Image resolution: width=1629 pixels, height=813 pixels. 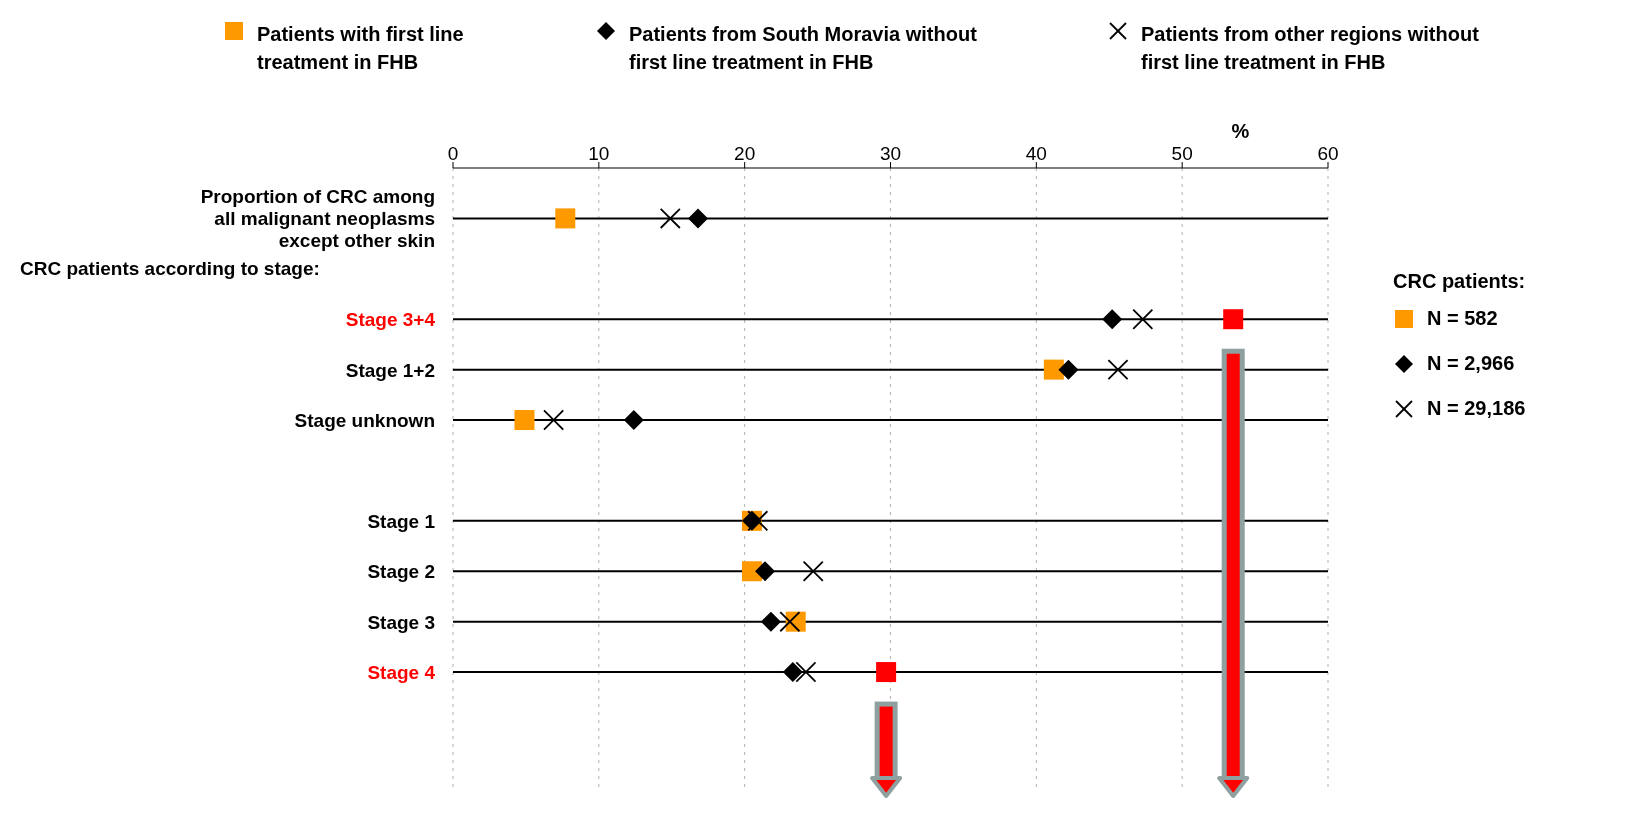 I want to click on text: CRC patients:, so click(x=1459, y=281).